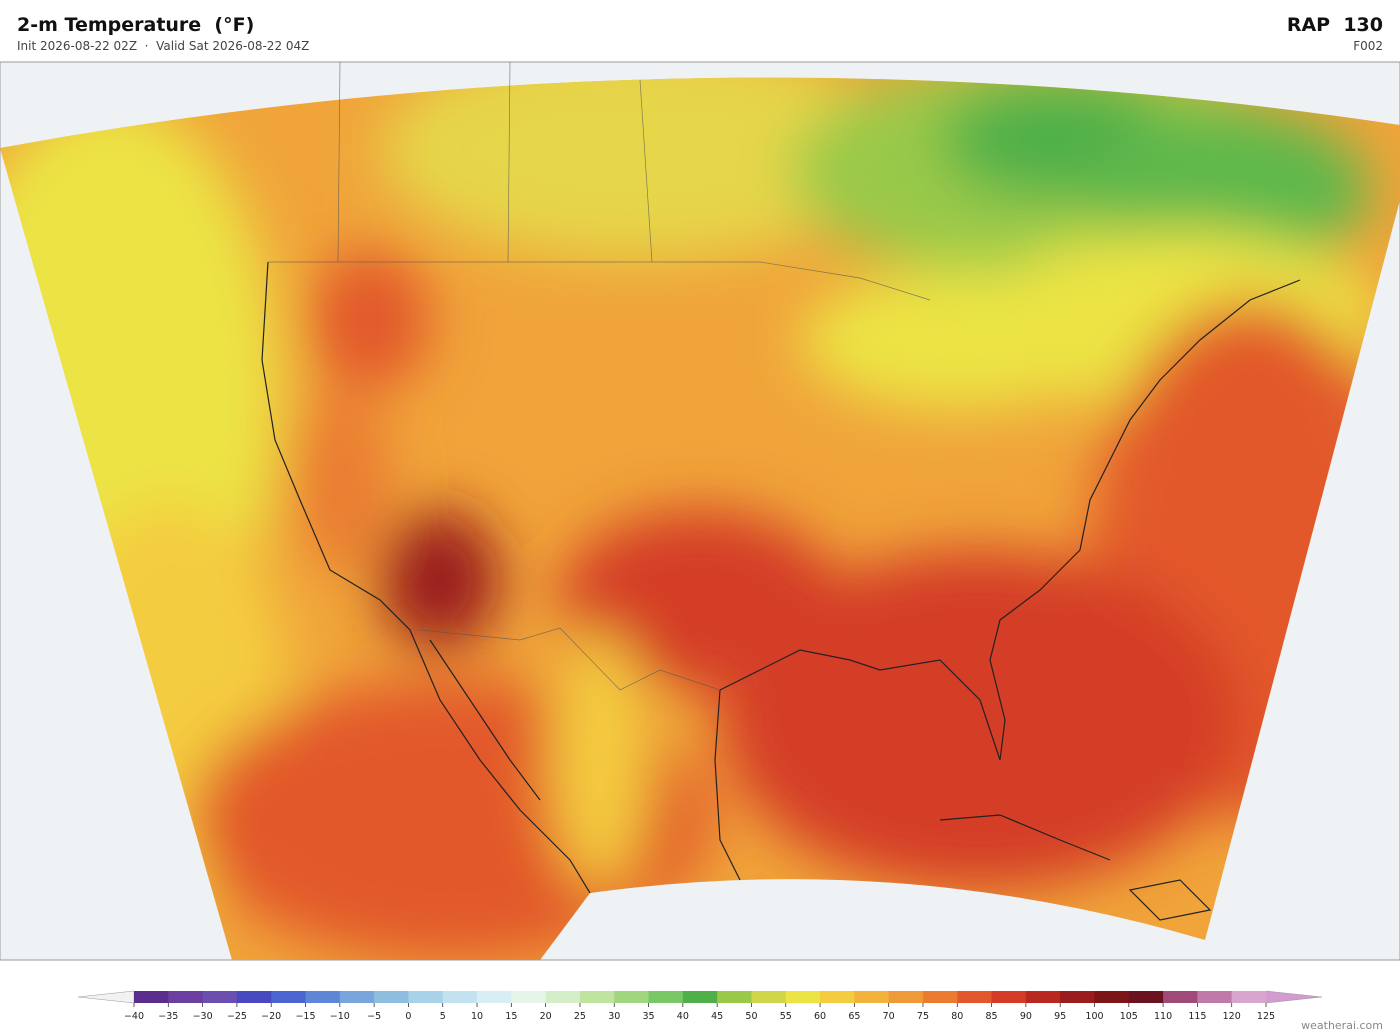  I want to click on colorbar-tick-label: 45, so click(717, 1016).